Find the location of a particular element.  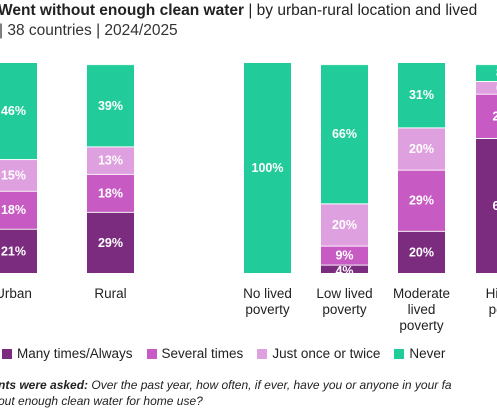

footnote-line-2: out enough clean water for home use? is located at coordinates (101, 401).